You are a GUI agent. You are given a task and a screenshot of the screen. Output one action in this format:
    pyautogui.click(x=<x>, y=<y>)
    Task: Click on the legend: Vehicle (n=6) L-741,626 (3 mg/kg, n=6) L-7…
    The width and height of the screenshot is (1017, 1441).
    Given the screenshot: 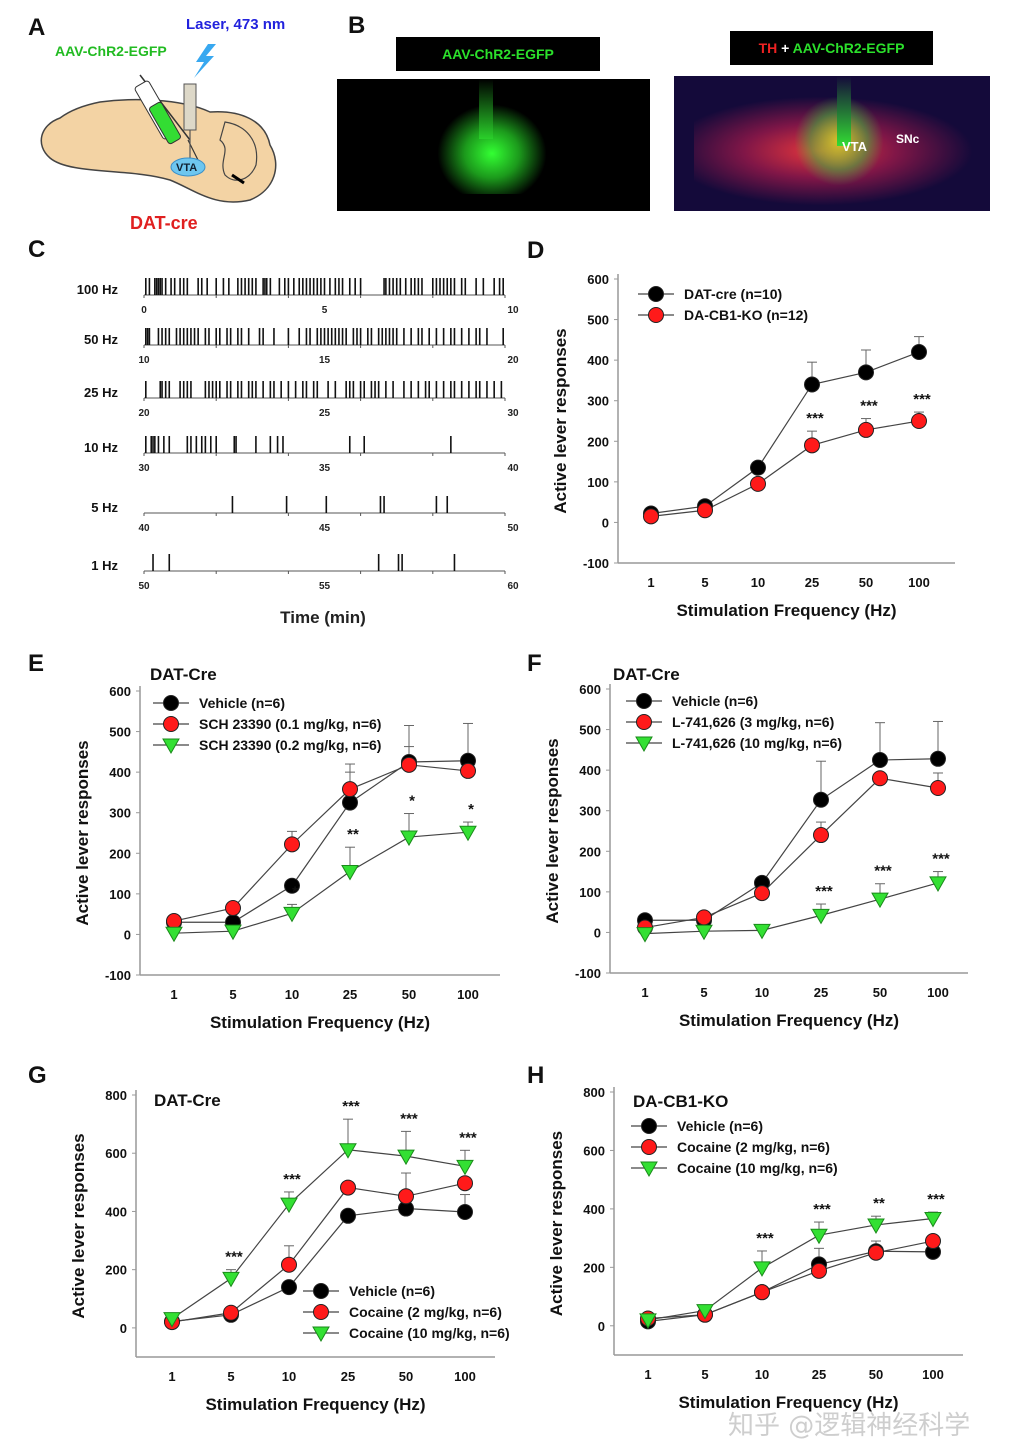 What is the action you would take?
    pyautogui.click(x=734, y=723)
    